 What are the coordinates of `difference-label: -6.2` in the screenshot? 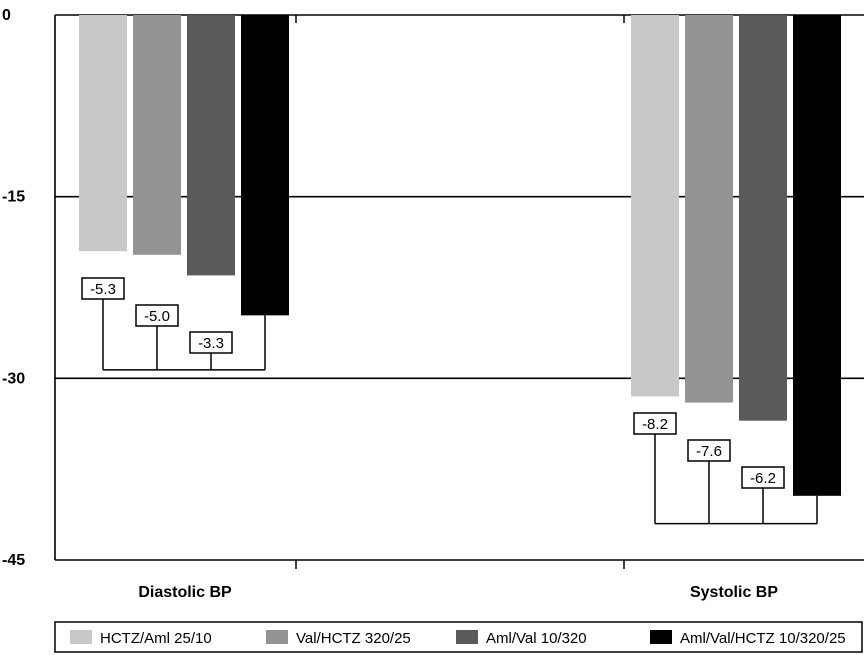 It's located at (763, 478).